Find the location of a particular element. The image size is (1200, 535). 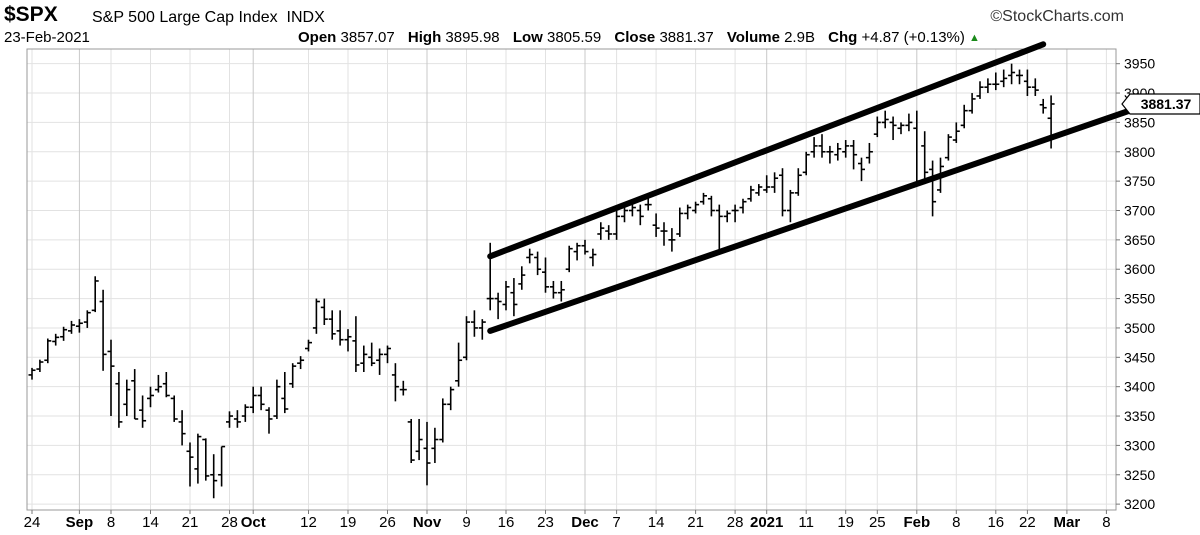

y-tick-label: 3950 is located at coordinates (1139, 64).